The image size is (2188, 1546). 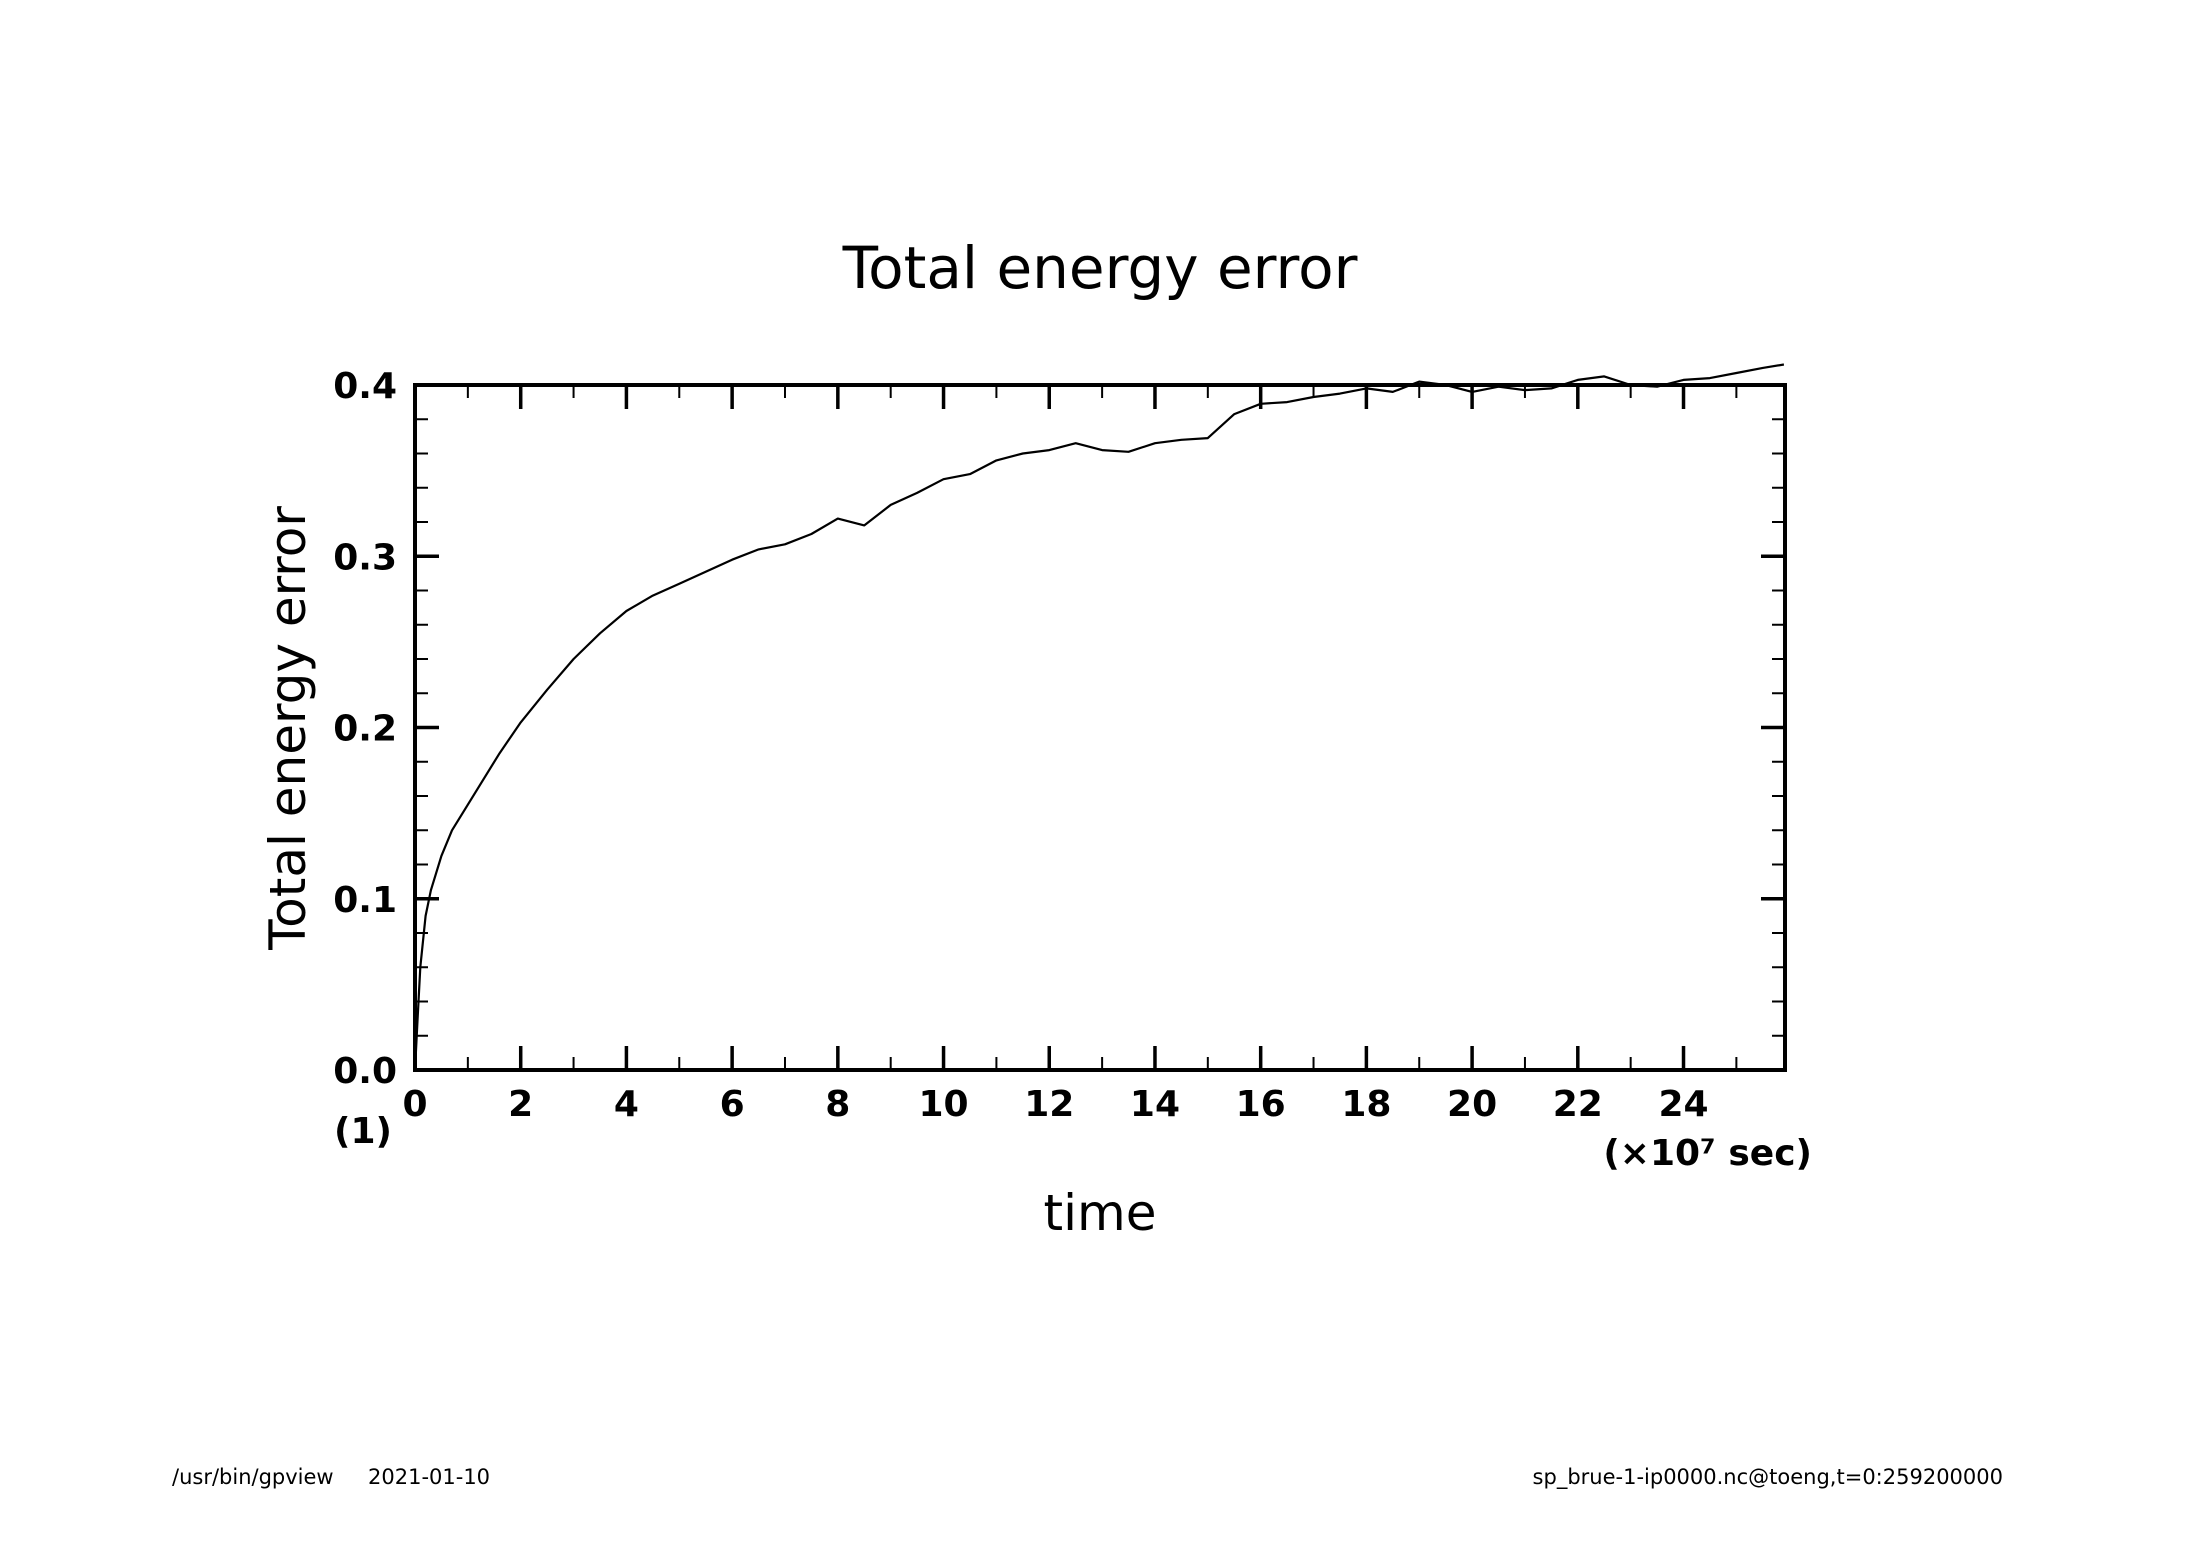 I want to click on y-tick-label: 0.2, so click(x=365, y=729).